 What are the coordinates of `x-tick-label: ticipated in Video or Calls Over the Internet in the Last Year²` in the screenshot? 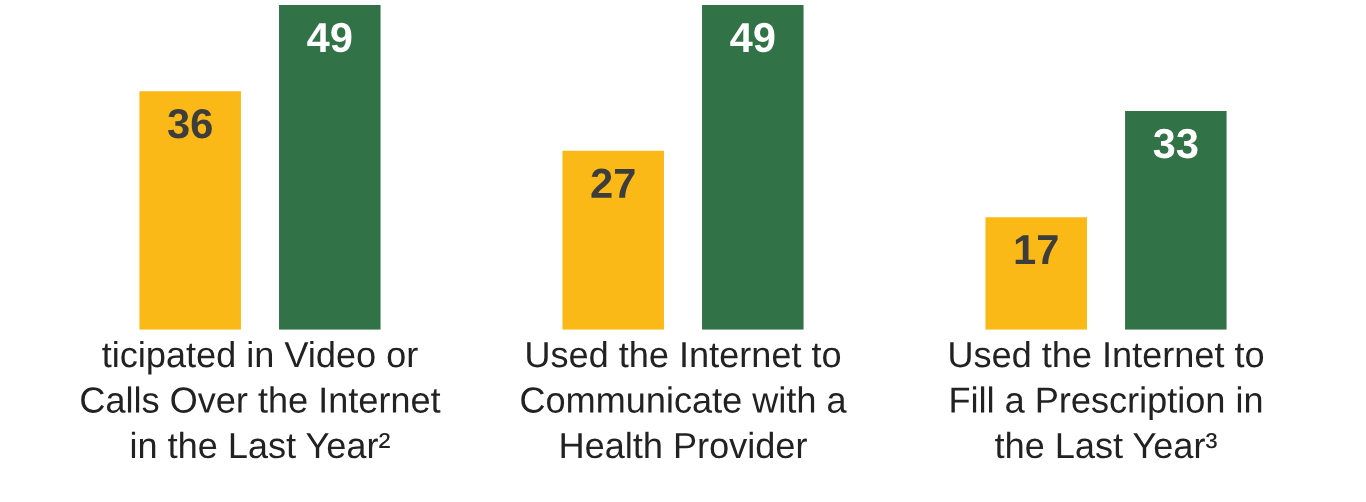 It's located at (261, 399).